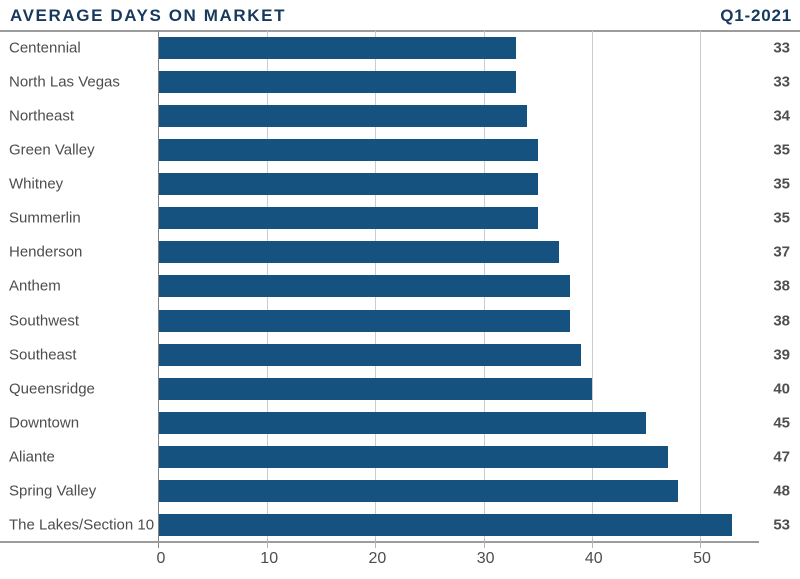  I want to click on page-title: AVERAGE DAYS ON MARKET, so click(148, 15).